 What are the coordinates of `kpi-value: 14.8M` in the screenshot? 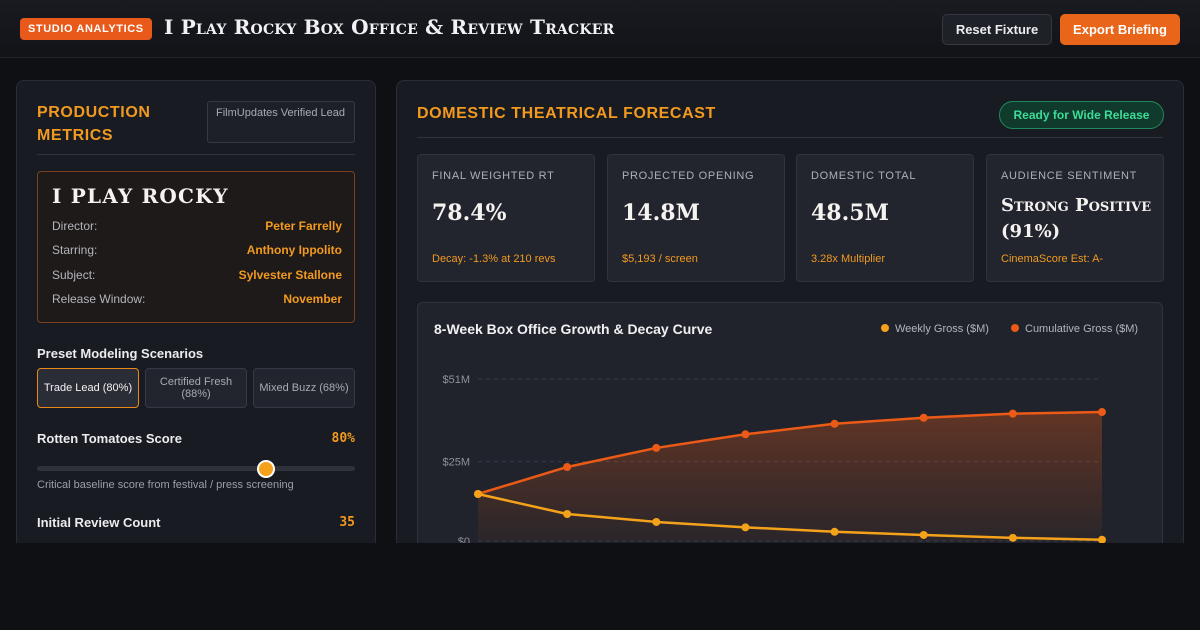 It's located at (661, 213).